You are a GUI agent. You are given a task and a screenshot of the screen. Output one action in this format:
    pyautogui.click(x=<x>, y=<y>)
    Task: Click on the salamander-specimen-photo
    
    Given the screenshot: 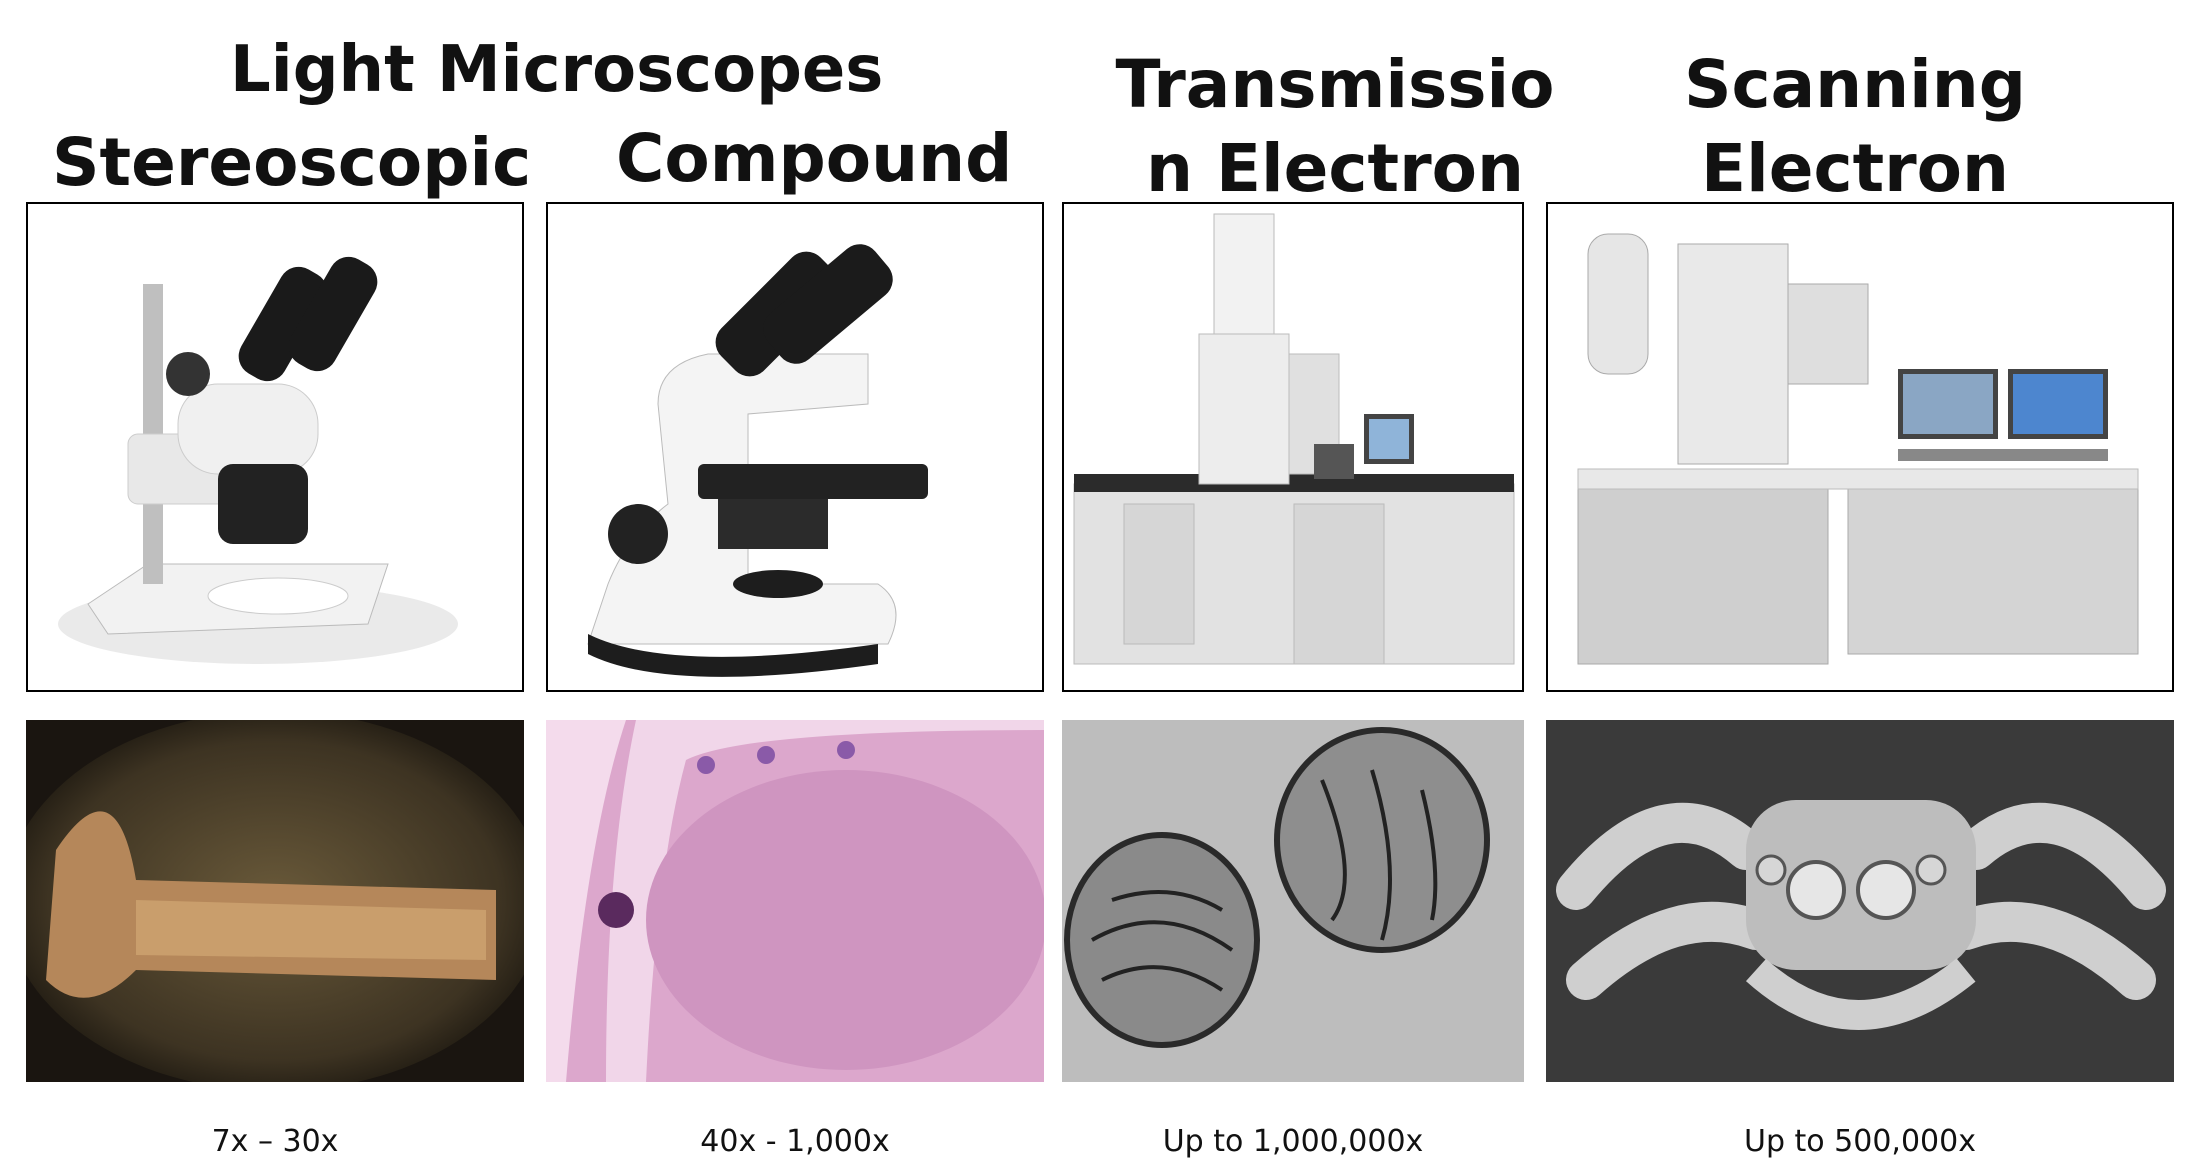 What is the action you would take?
    pyautogui.click(x=275, y=901)
    